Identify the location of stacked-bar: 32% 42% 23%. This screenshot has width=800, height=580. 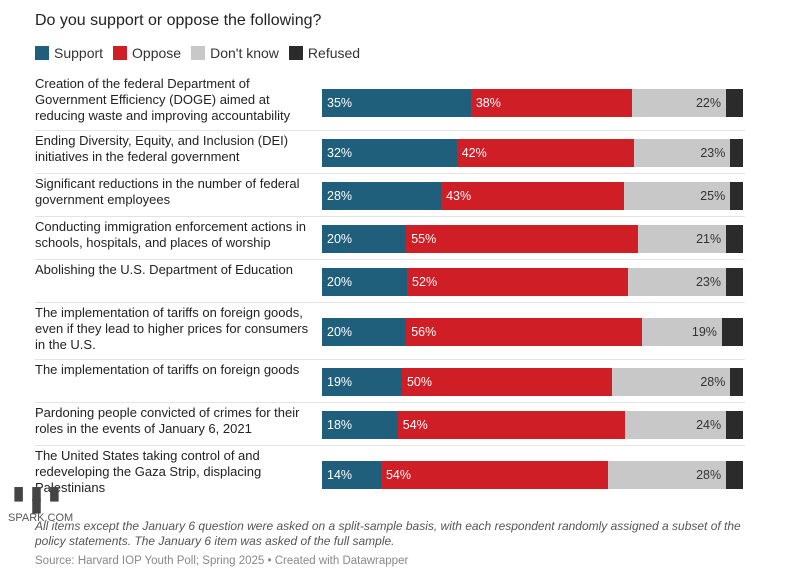
(532, 153).